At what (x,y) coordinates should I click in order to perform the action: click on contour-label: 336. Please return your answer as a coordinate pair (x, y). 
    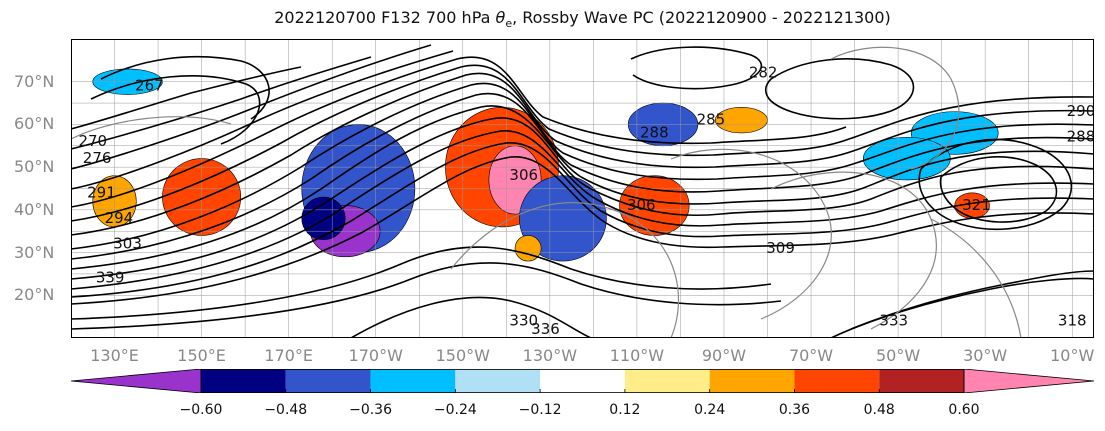
    Looking at the image, I should click on (545, 329).